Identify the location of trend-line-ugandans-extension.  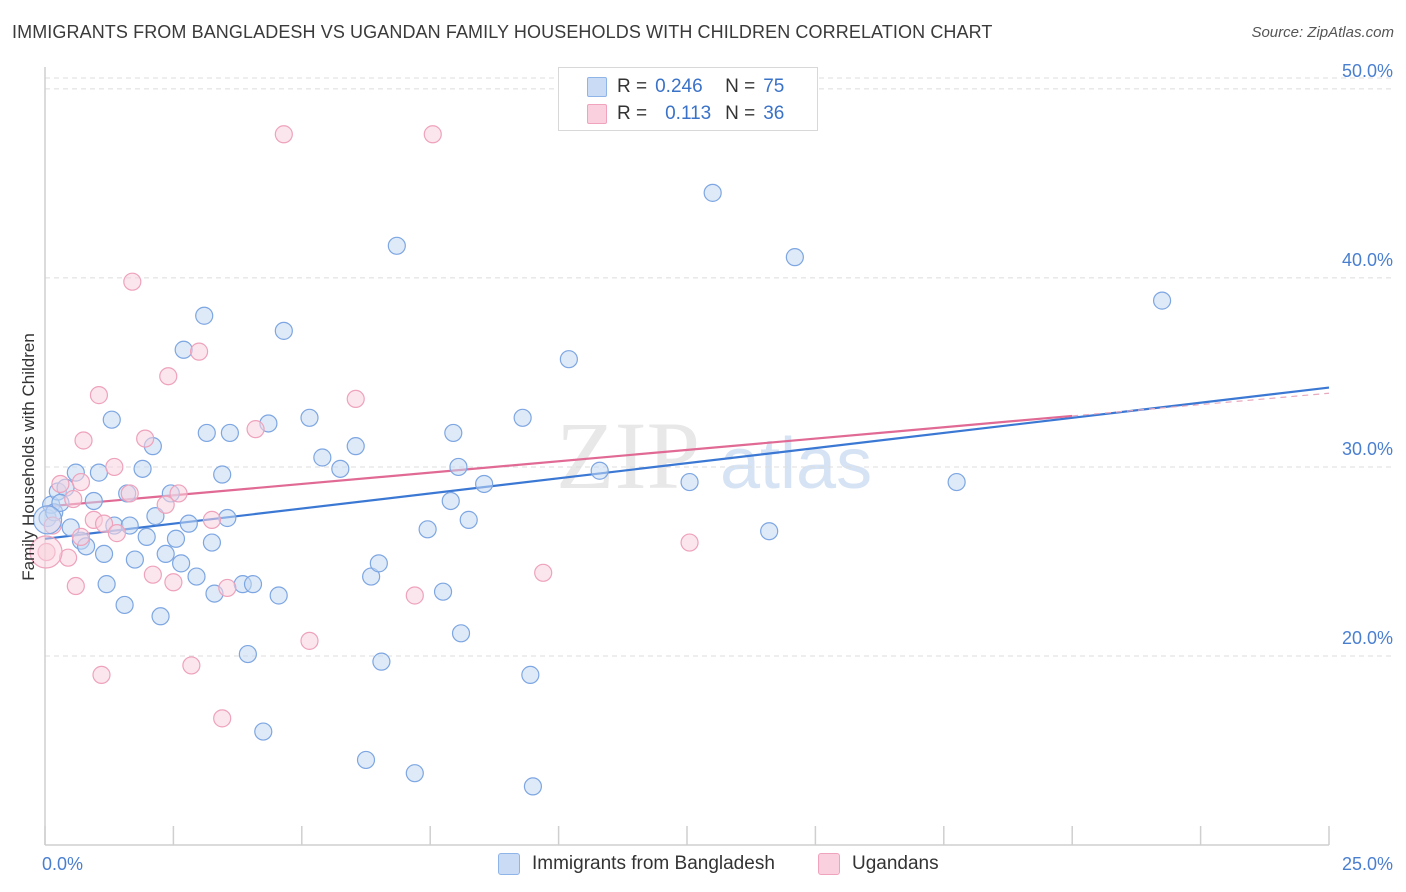
(1201, 404).